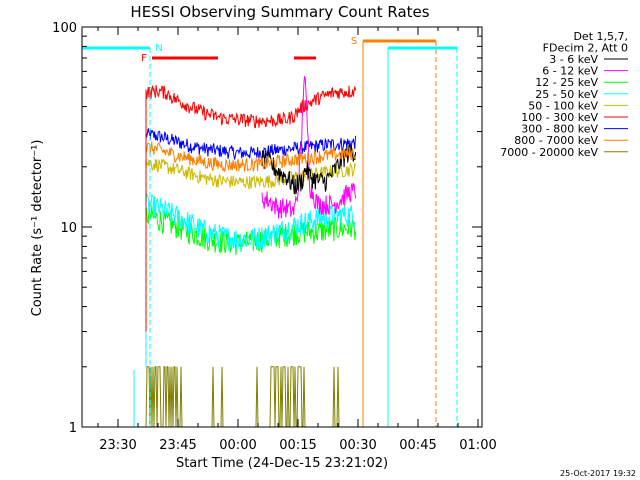  I want to click on x-tick-label: 23:30, so click(117, 445).